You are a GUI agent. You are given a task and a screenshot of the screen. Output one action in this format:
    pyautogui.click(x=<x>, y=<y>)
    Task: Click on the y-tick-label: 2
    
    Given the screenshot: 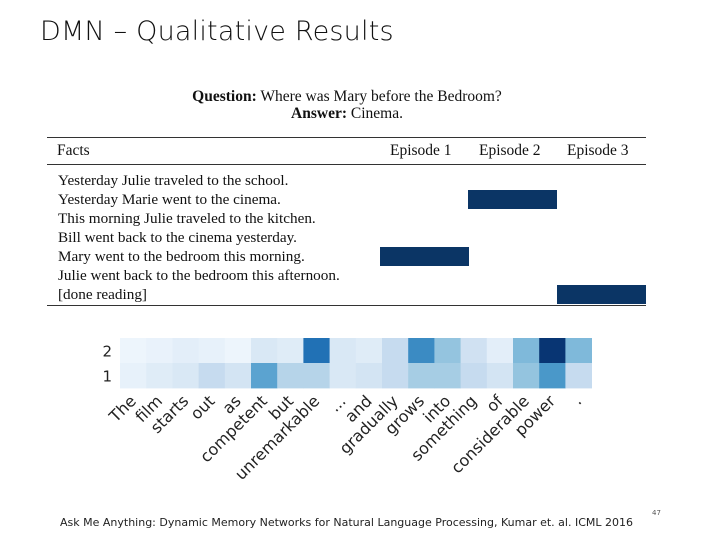 What is the action you would take?
    pyautogui.click(x=107, y=352)
    